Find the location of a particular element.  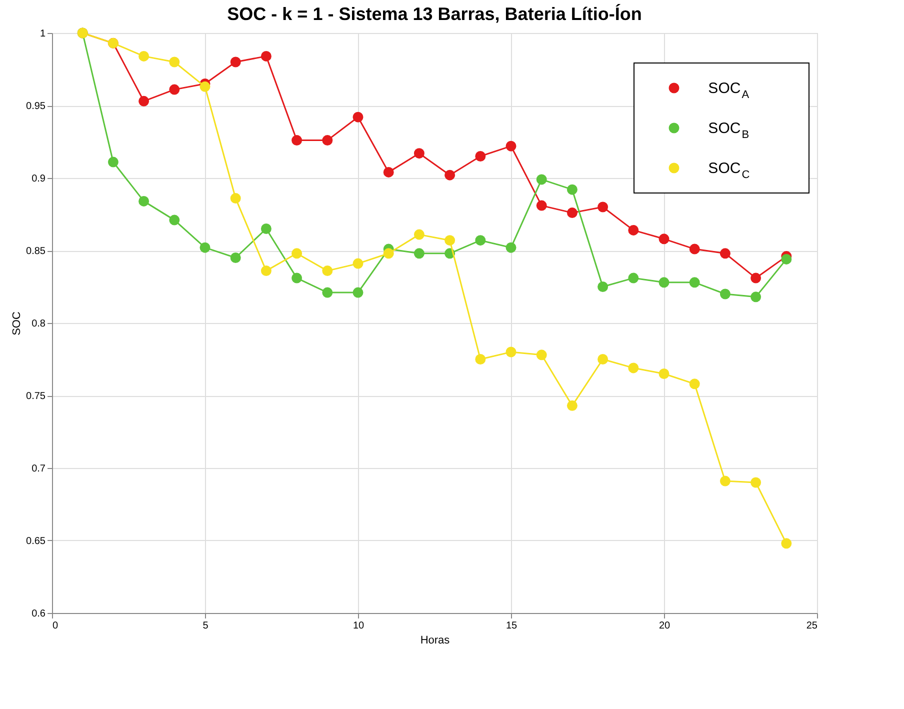

y-tick-label: 0.65 is located at coordinates (36, 541).